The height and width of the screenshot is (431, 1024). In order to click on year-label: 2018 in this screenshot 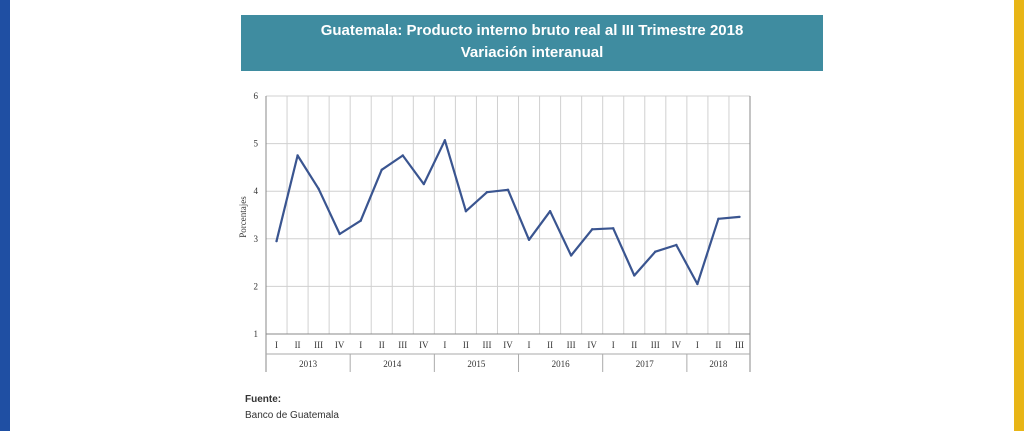, I will do `click(718, 364)`.